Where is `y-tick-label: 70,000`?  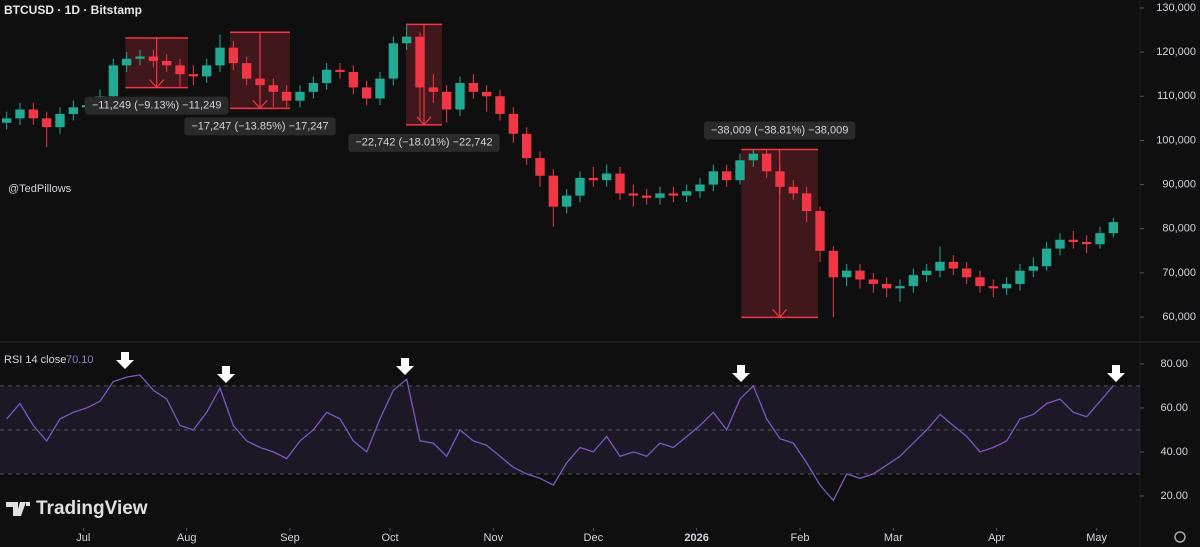 y-tick-label: 70,000 is located at coordinates (1179, 273).